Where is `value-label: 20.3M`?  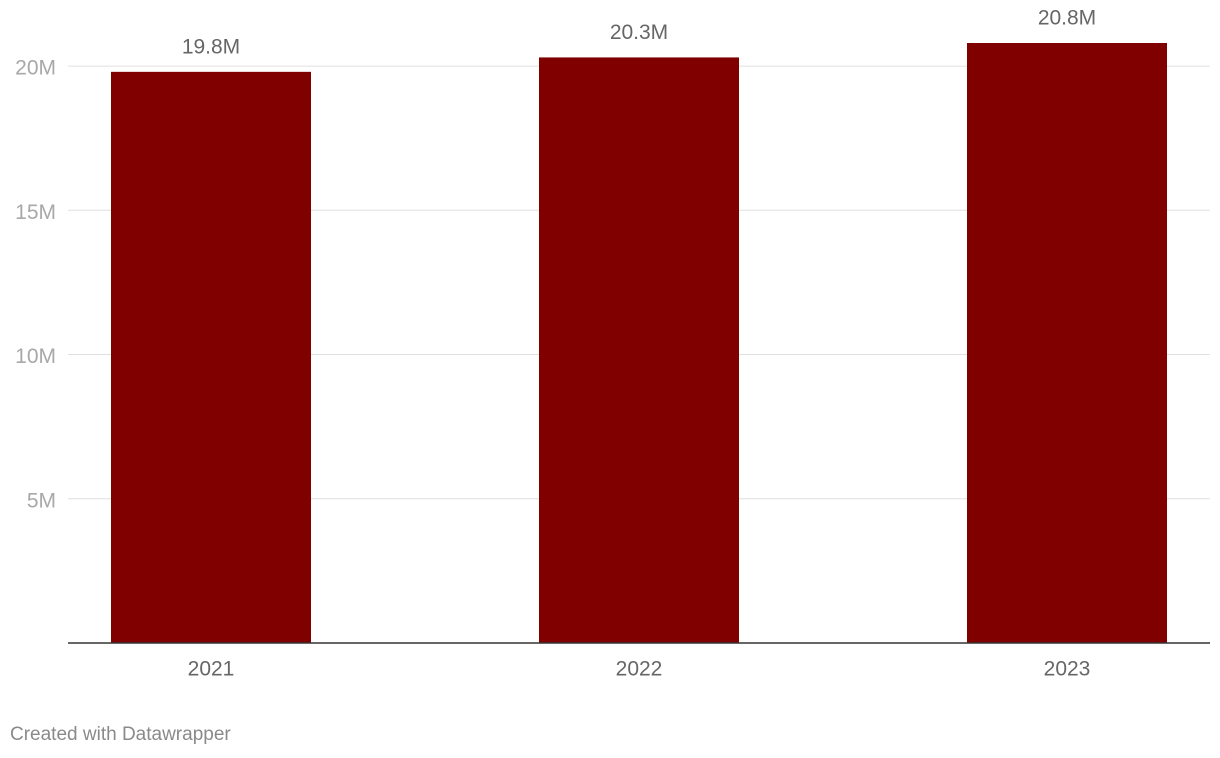 value-label: 20.3M is located at coordinates (639, 32).